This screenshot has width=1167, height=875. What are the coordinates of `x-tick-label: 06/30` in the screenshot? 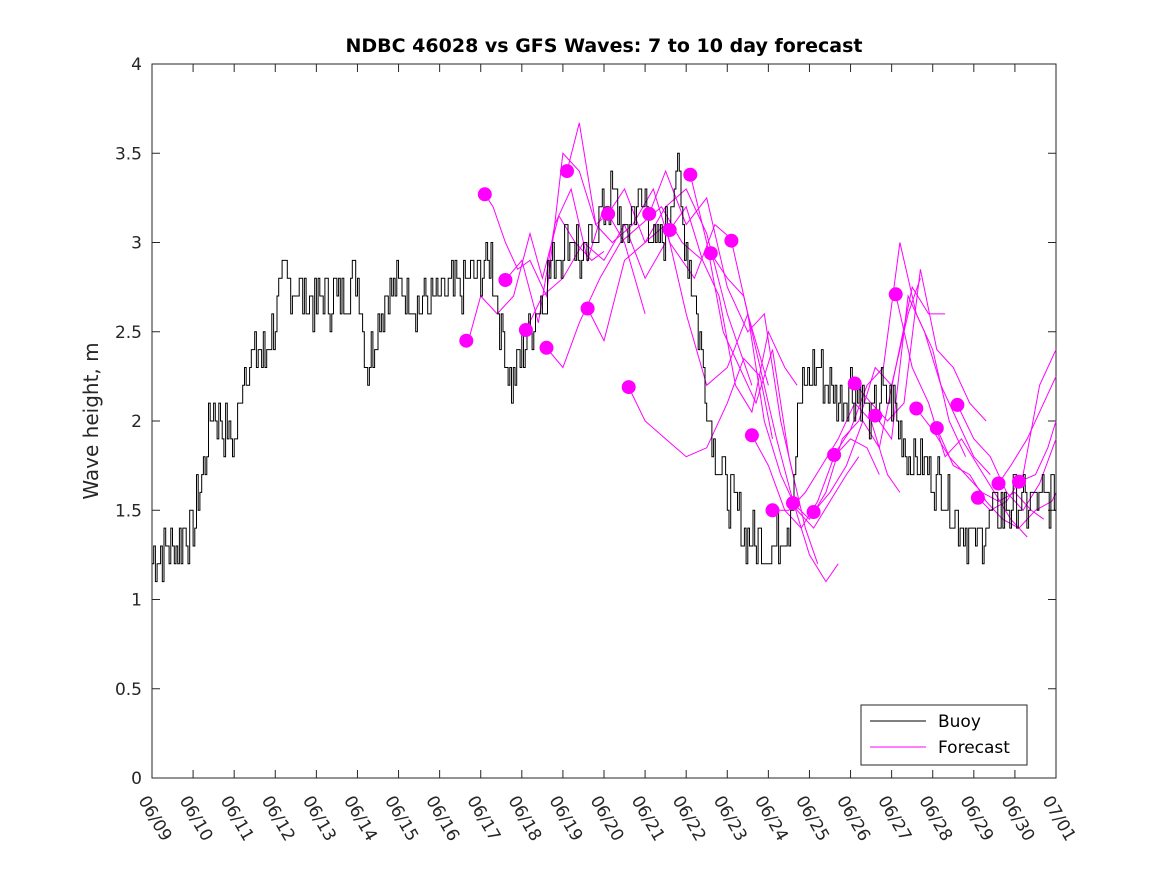 It's located at (1018, 819).